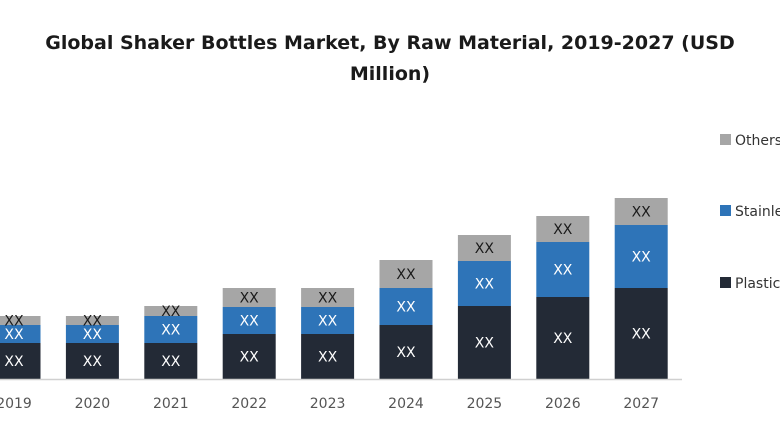  I want to click on x-tick-label: 2022, so click(249, 404).